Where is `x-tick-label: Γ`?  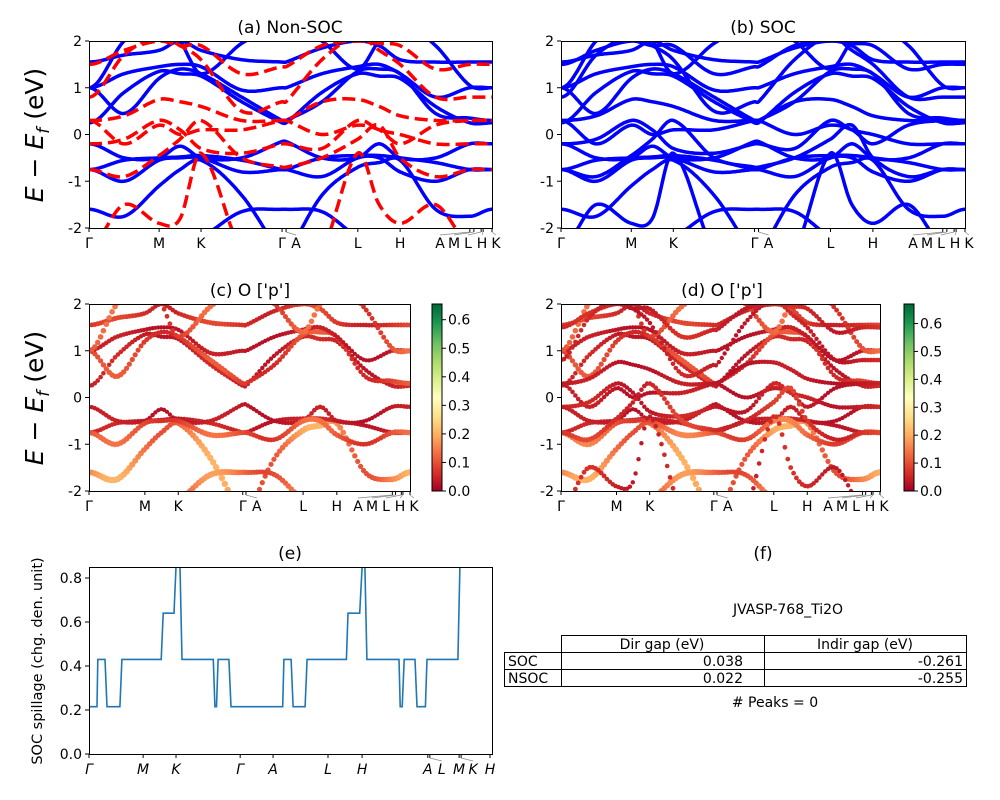
x-tick-label: Γ is located at coordinates (714, 507).